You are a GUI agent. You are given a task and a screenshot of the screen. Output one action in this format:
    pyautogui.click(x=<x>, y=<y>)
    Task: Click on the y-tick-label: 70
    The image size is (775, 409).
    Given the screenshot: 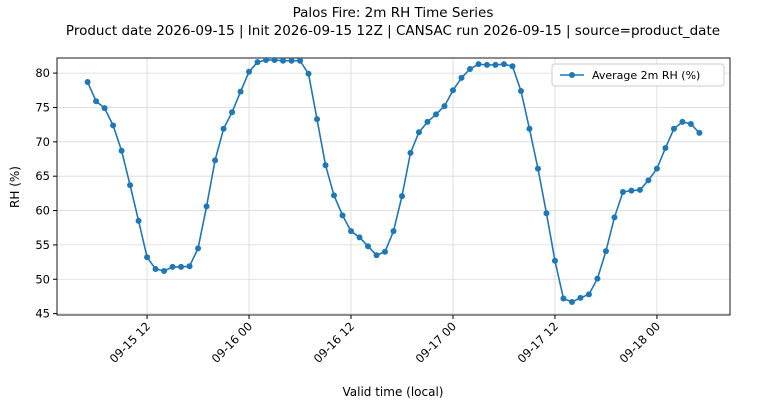 What is the action you would take?
    pyautogui.click(x=42, y=142)
    